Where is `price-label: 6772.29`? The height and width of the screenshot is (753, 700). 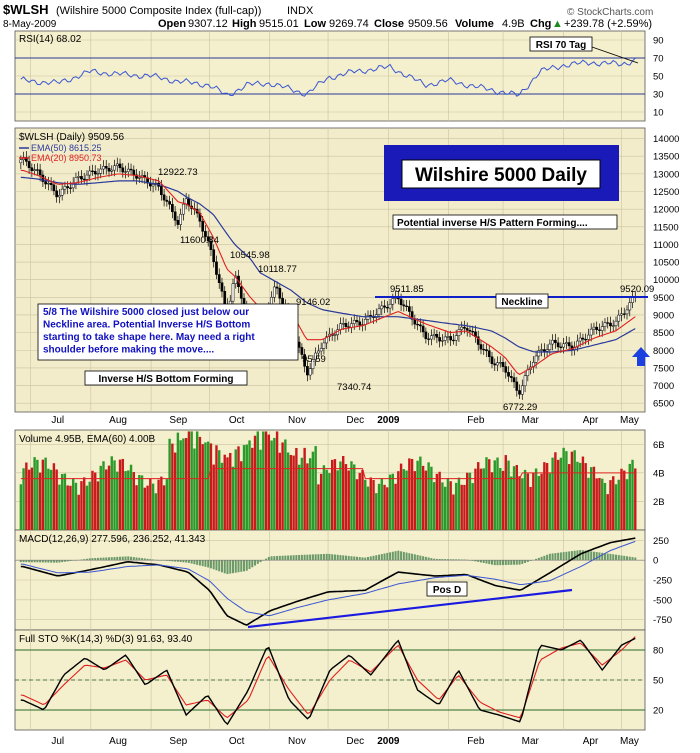 price-label: 6772.29 is located at coordinates (520, 407).